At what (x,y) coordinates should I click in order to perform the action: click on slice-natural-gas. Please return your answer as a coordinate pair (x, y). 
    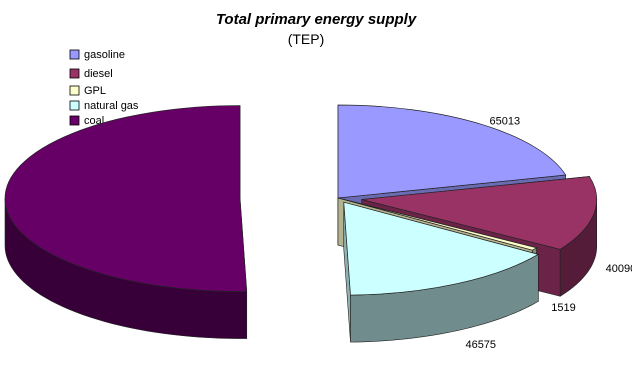
    Looking at the image, I should click on (441, 272).